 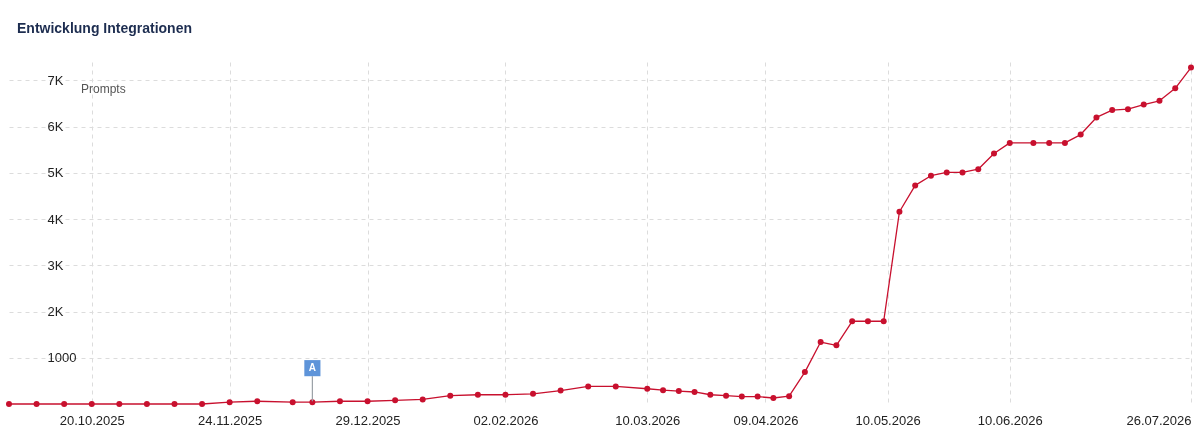 What do you see at coordinates (506, 420) in the screenshot?
I see `x-tick-label: 02.02.2026` at bounding box center [506, 420].